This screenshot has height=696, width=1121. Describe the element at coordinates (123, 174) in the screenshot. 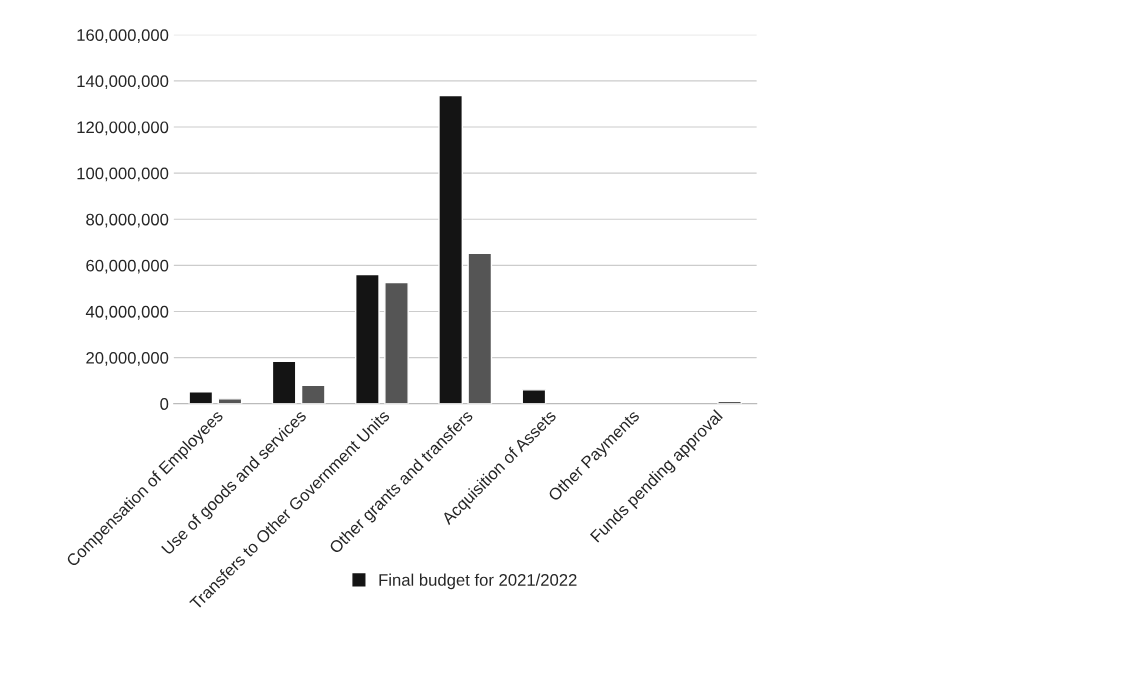

I see `y-tick-label: 100,000,000` at that location.